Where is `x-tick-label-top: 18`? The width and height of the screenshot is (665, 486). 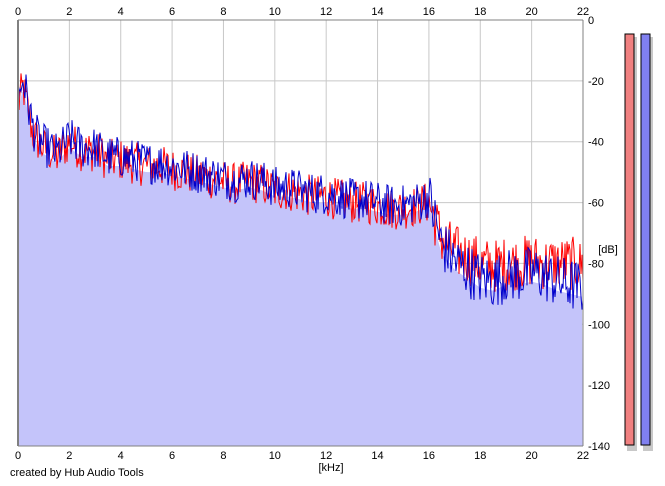
x-tick-label-top: 18 is located at coordinates (480, 12).